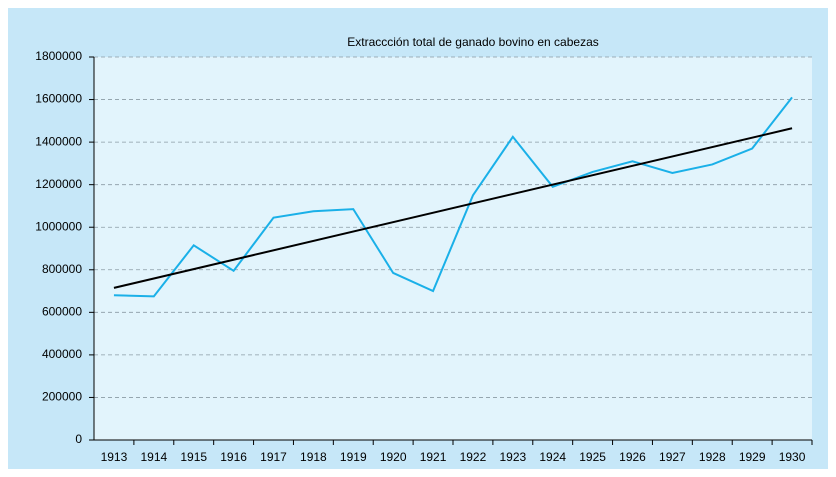 The width and height of the screenshot is (836, 477). What do you see at coordinates (552, 457) in the screenshot?
I see `x-tick-label: 1924` at bounding box center [552, 457].